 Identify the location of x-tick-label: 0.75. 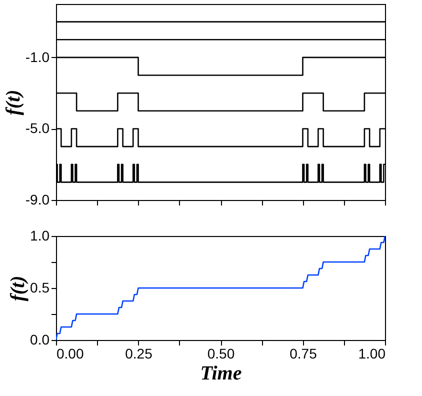
(304, 354).